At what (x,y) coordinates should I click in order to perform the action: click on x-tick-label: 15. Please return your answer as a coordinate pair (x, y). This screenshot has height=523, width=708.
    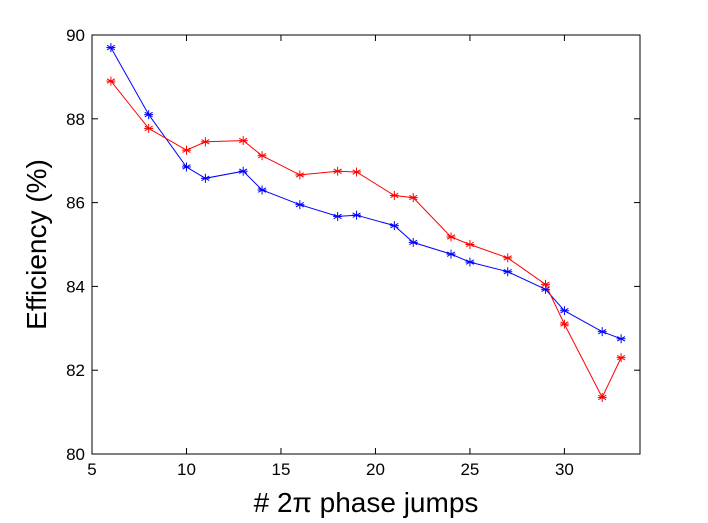
    Looking at the image, I should click on (281, 469).